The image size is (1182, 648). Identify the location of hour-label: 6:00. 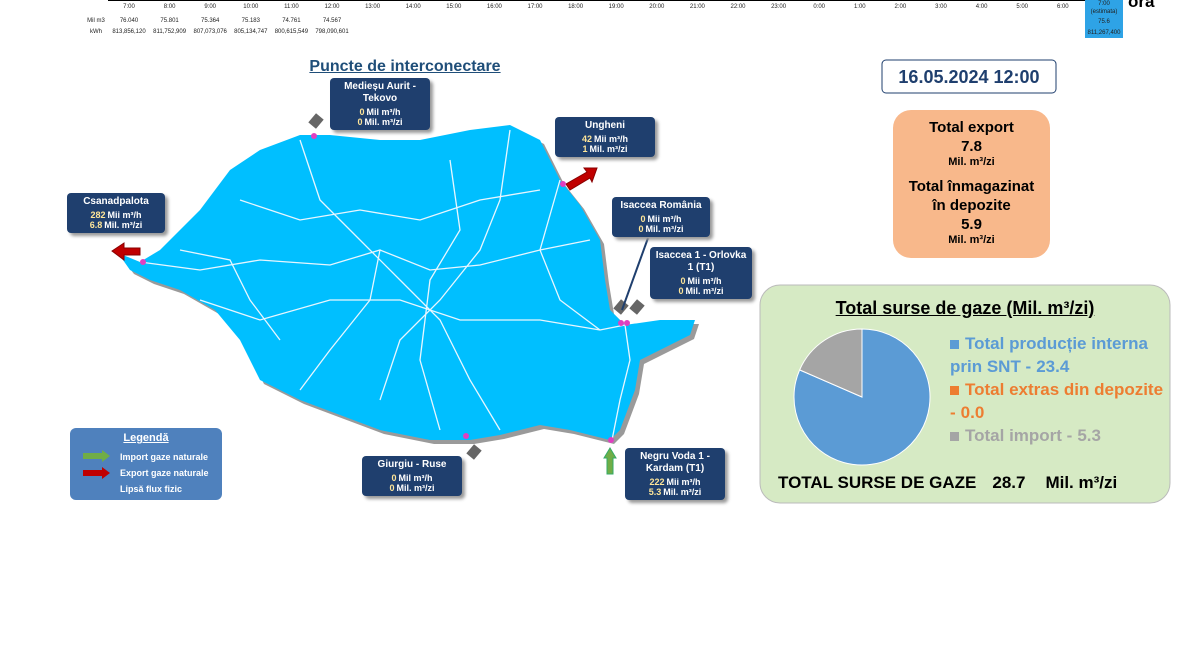
(1062, 7).